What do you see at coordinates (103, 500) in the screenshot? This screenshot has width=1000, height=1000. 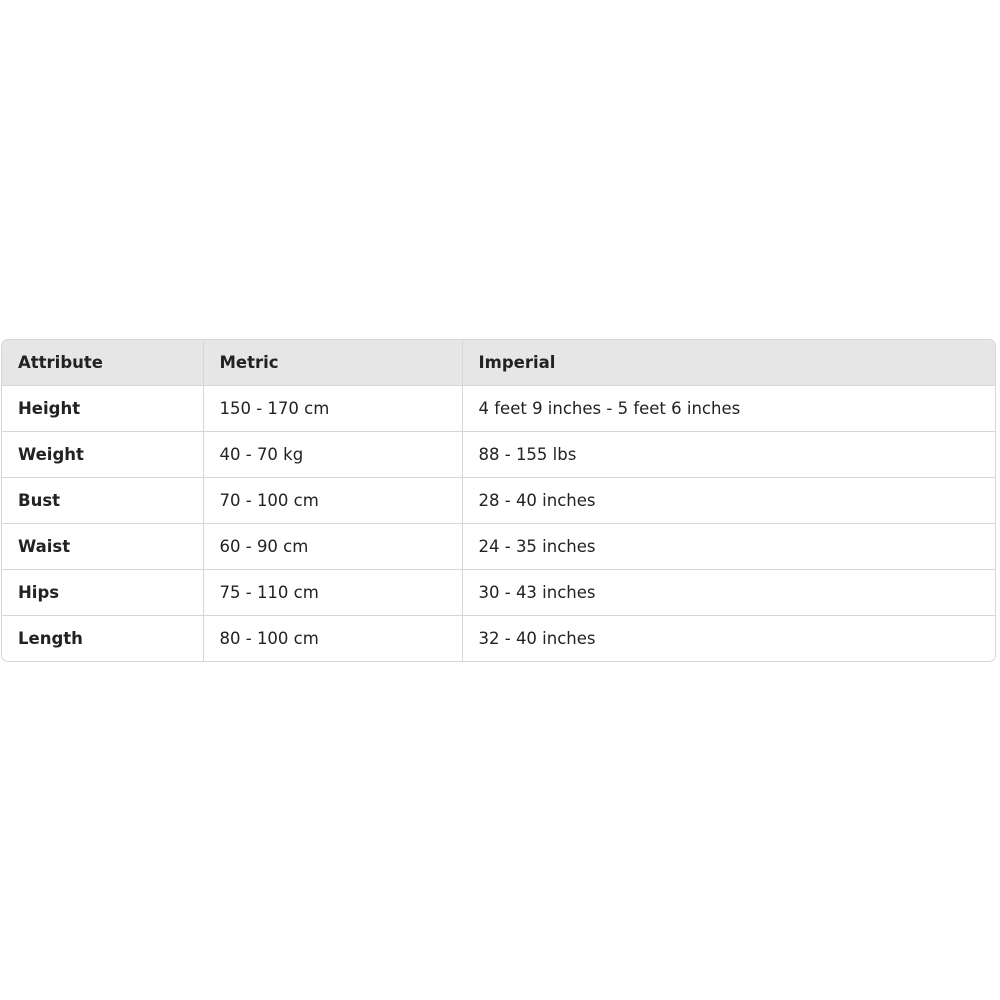 I see `attribute-cell: Bust` at bounding box center [103, 500].